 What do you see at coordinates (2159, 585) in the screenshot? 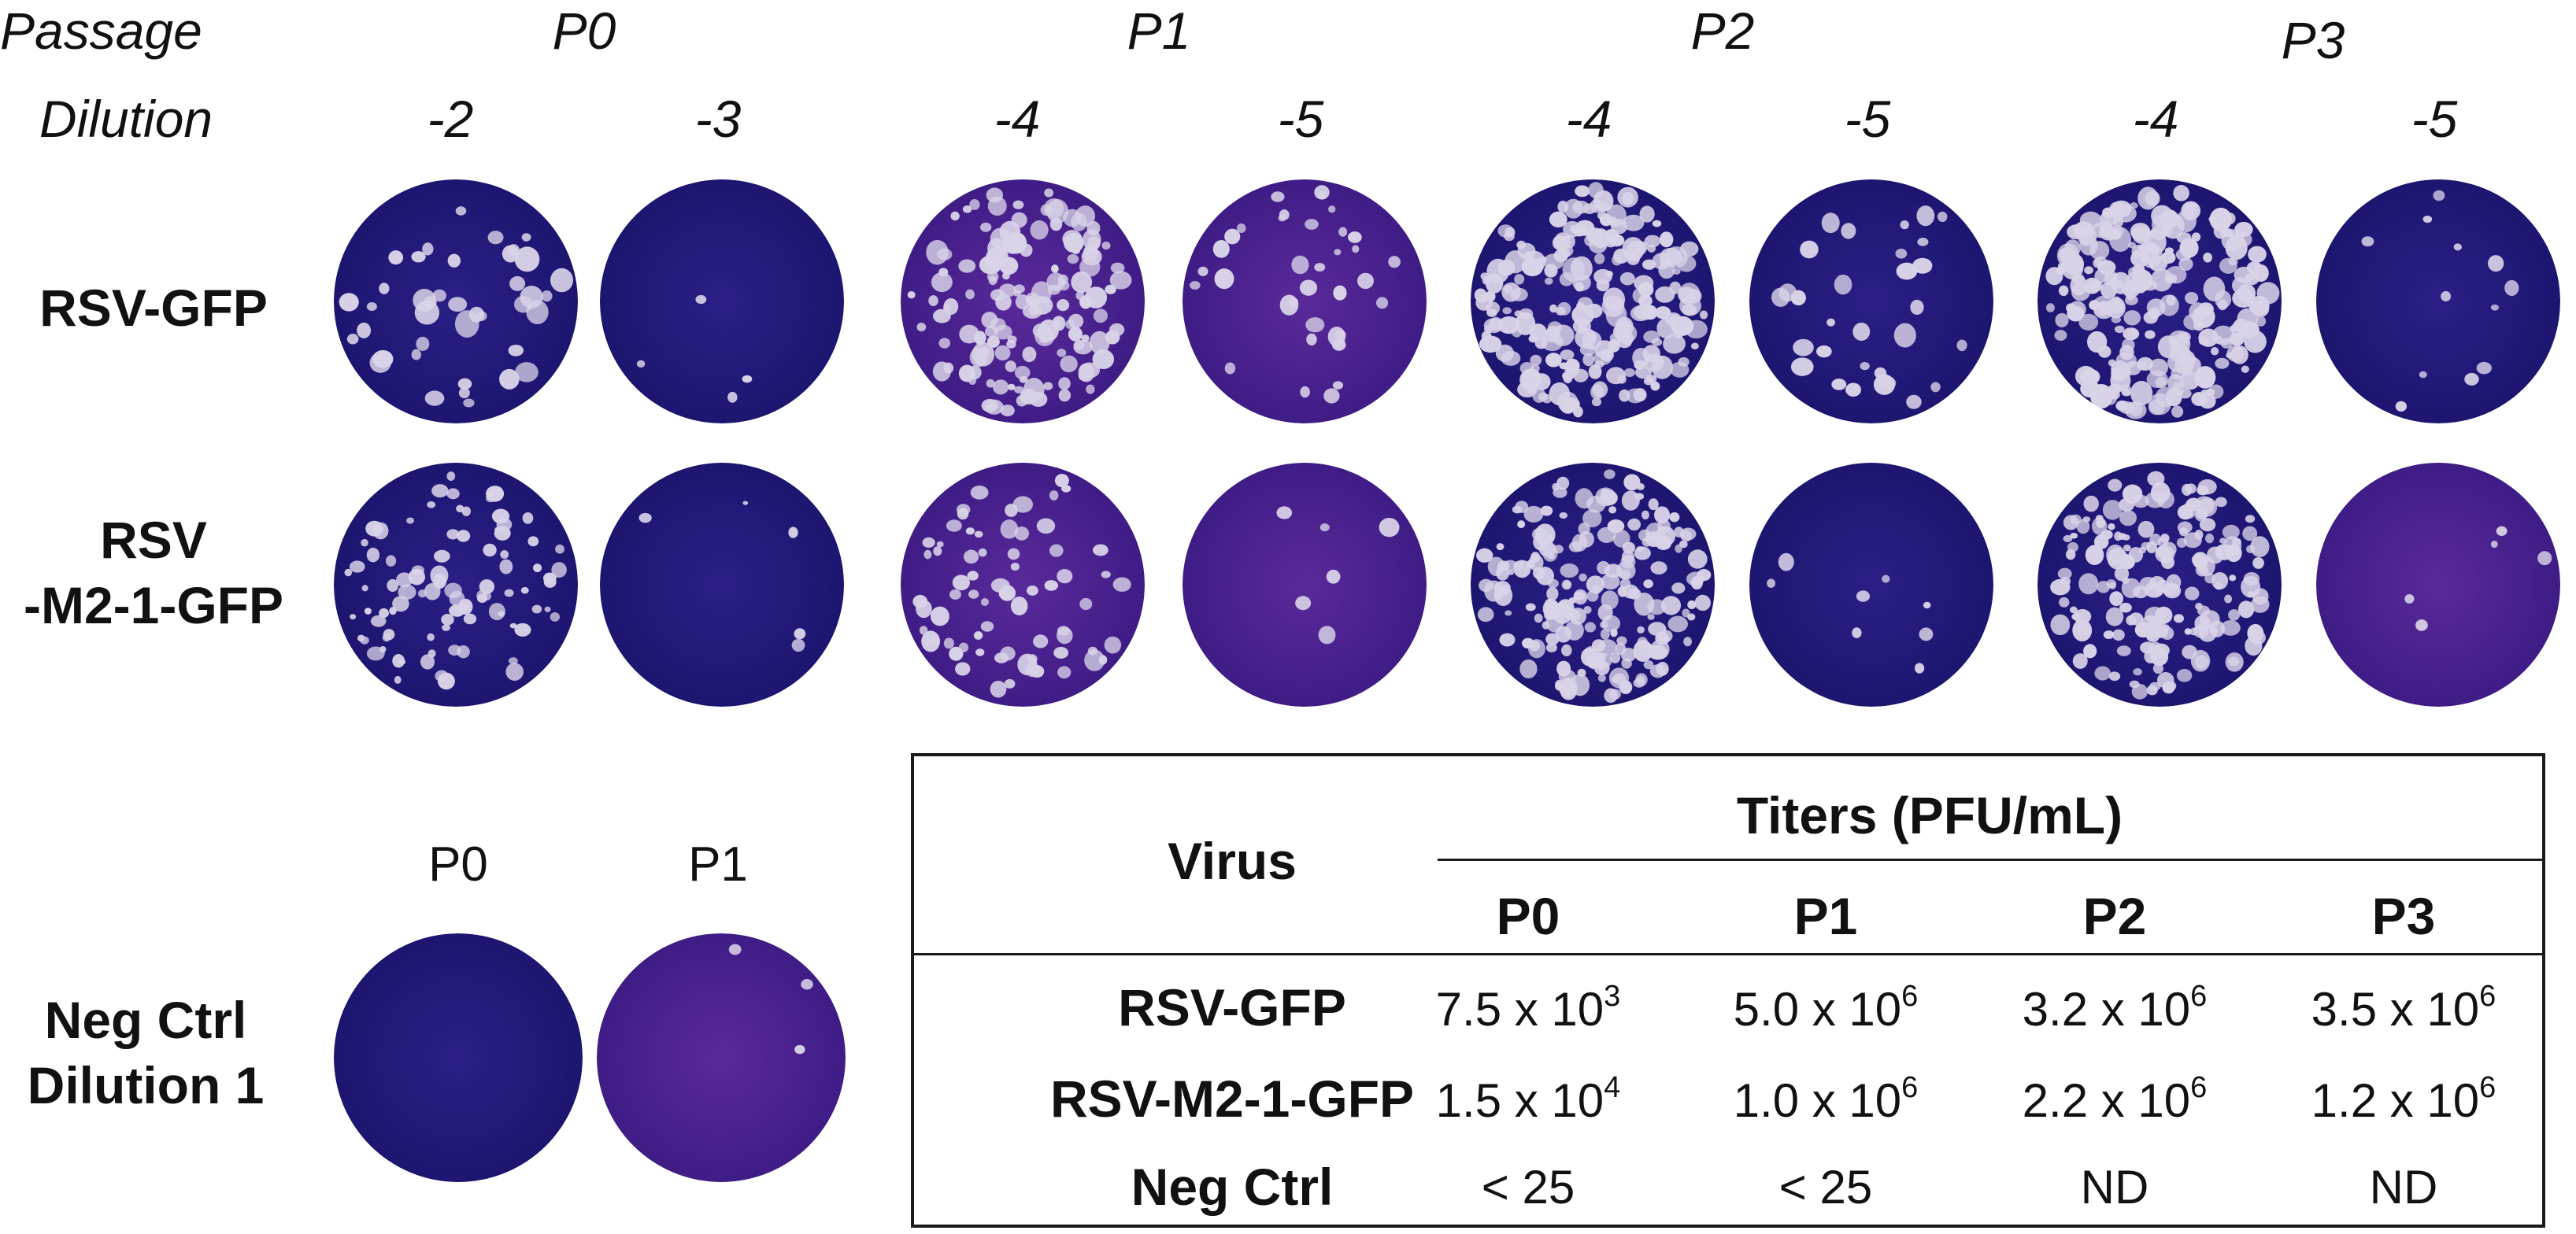
I see `plaque-plate-rsv-m2-p3-d4` at bounding box center [2159, 585].